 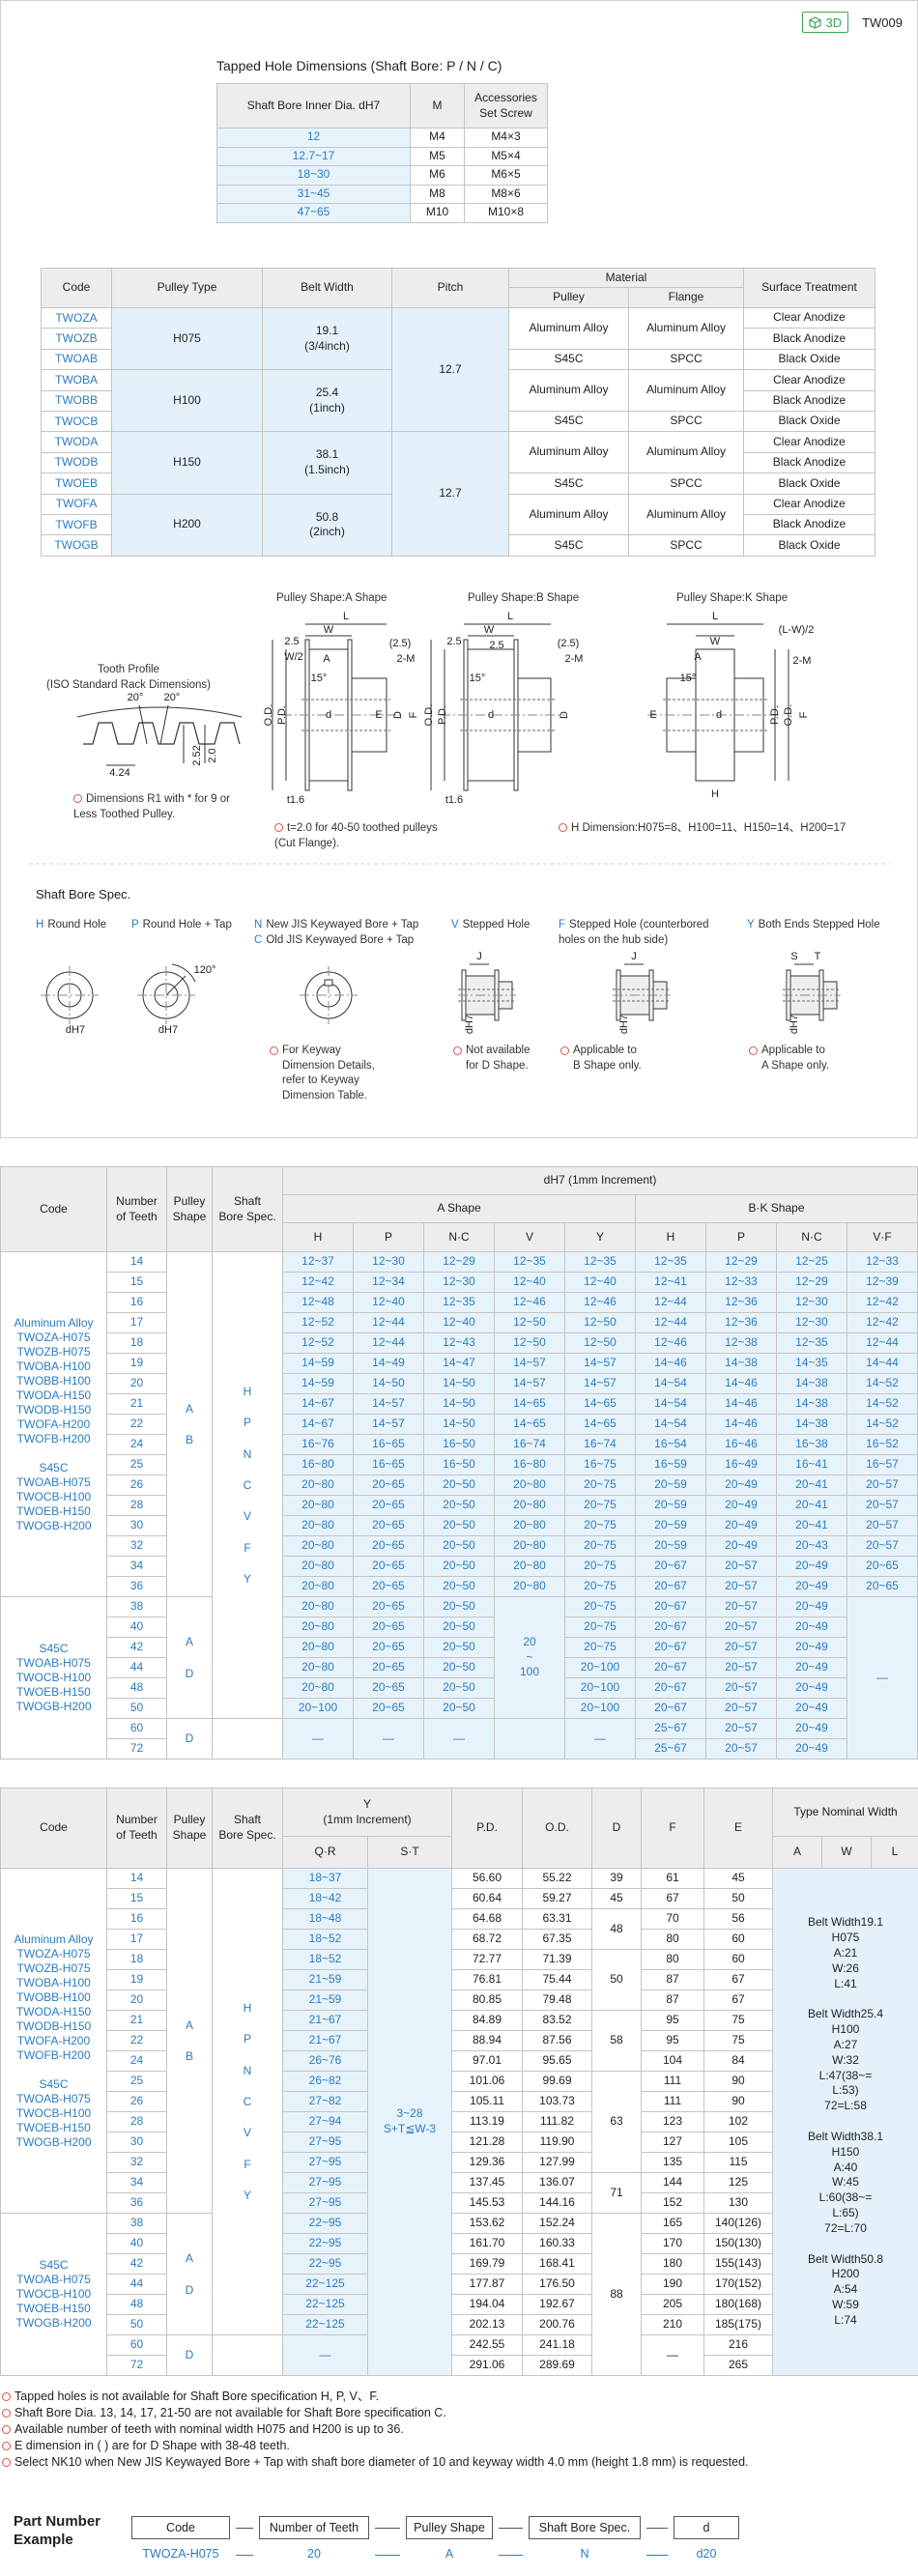 What do you see at coordinates (189, 1658) in the screenshot?
I see `cell: A D` at bounding box center [189, 1658].